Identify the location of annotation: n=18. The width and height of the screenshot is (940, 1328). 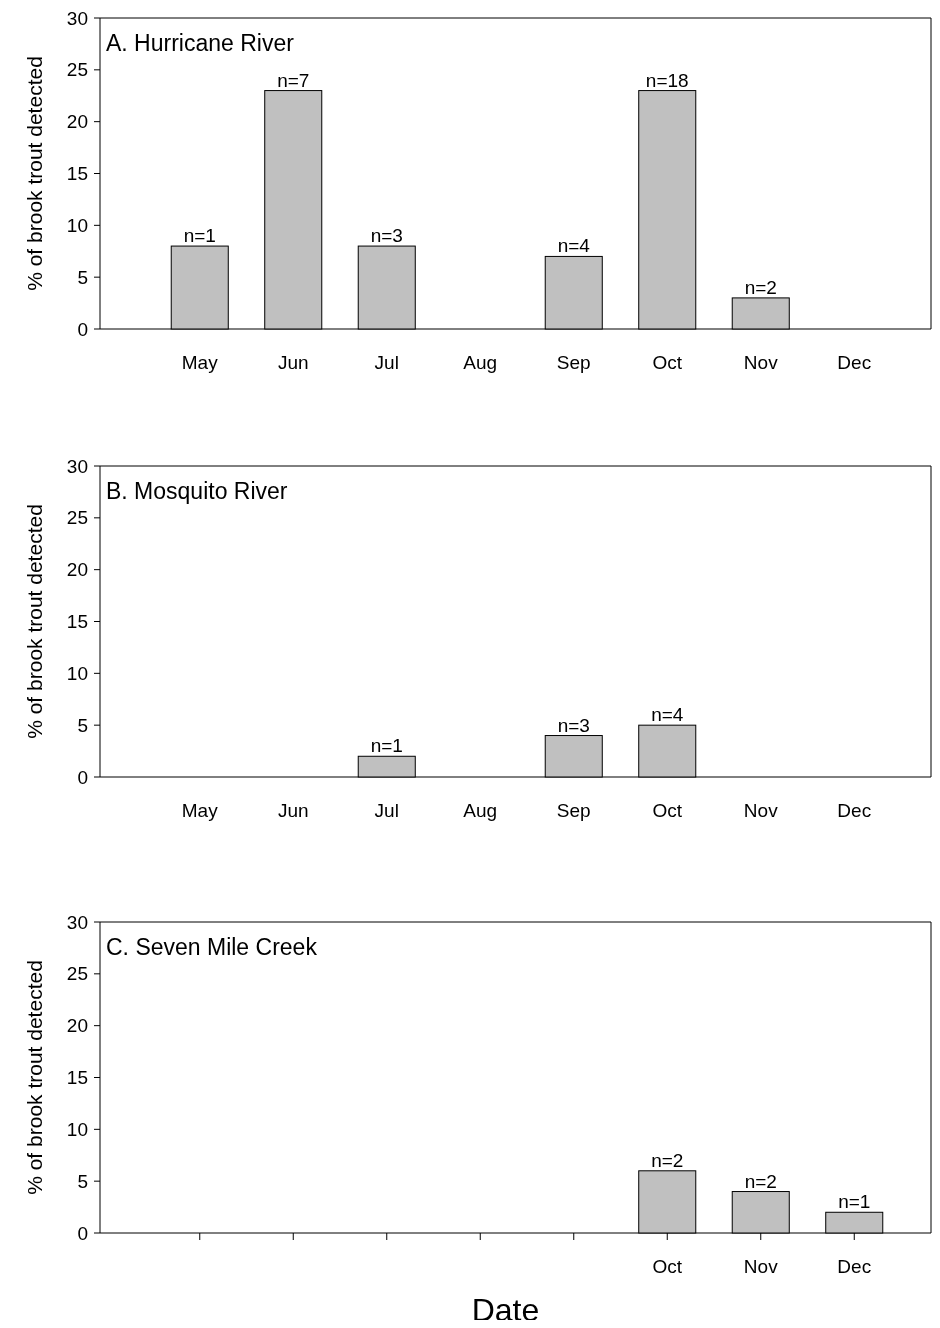
(667, 80).